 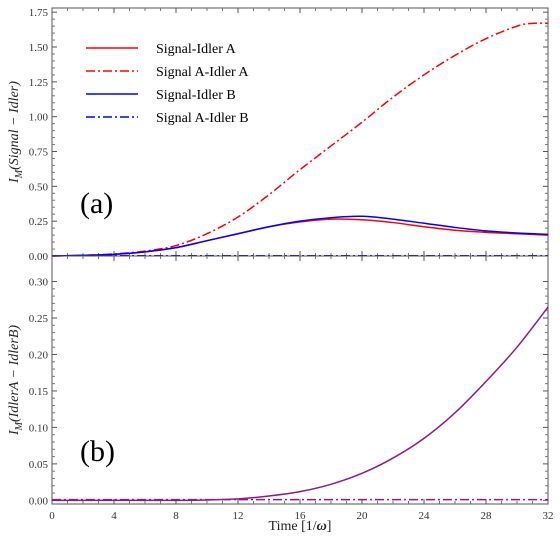 What do you see at coordinates (196, 49) in the screenshot?
I see `legend-label: Signal-Idler A` at bounding box center [196, 49].